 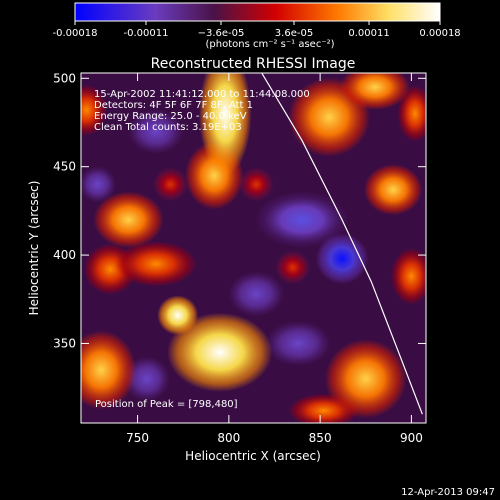 I want to click on y-tick-label: 350, so click(x=64, y=343).